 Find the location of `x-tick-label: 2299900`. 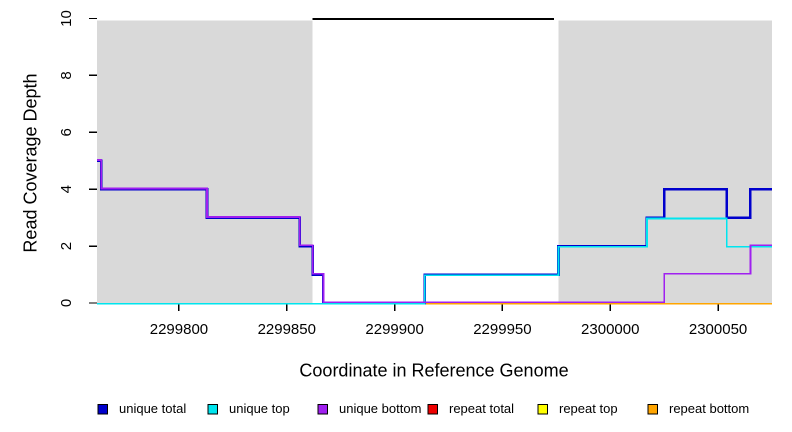

x-tick-label: 2299900 is located at coordinates (394, 329).